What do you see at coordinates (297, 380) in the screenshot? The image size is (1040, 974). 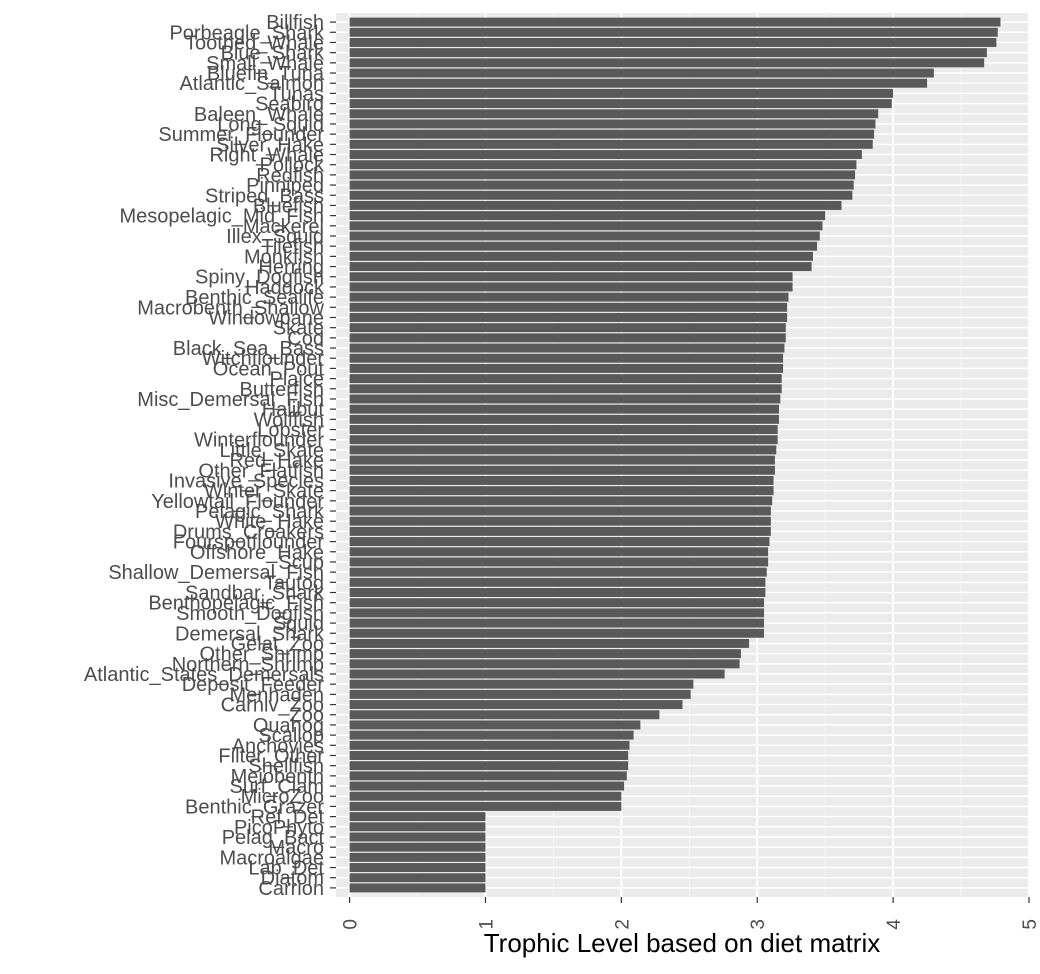 I see `y-tick-label: Plaice` at bounding box center [297, 380].